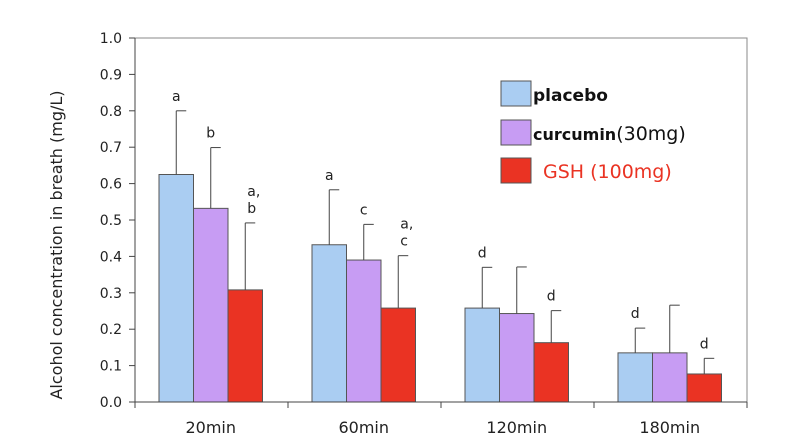  Describe the element at coordinates (111, 112) in the screenshot. I see `y-tick-label: 0.8` at that location.